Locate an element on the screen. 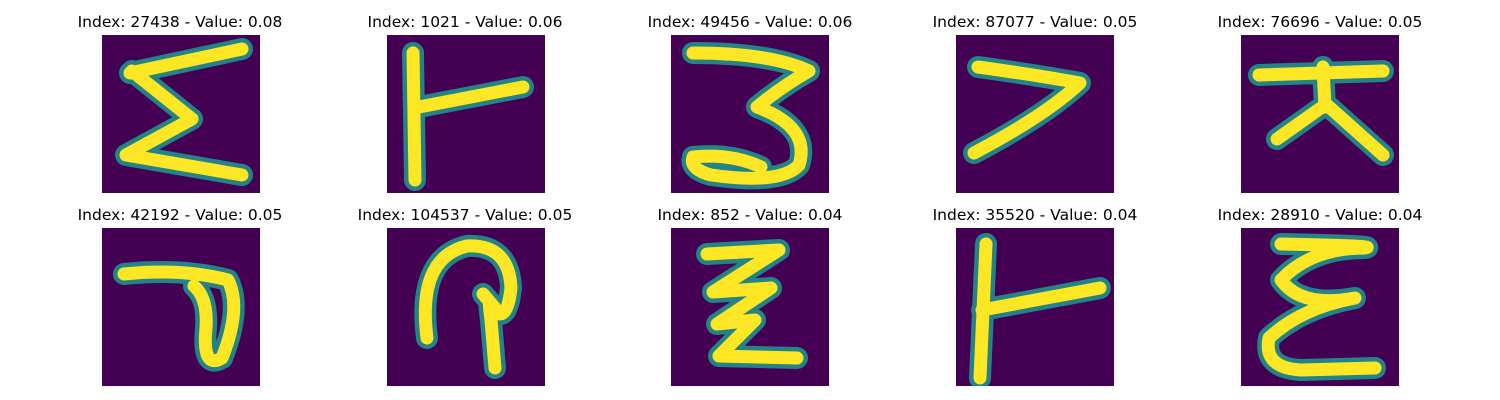 Image resolution: width=1500 pixels, height=400 pixels. panel-title: Index: 35520 - Value: 0.04 is located at coordinates (1035, 215).